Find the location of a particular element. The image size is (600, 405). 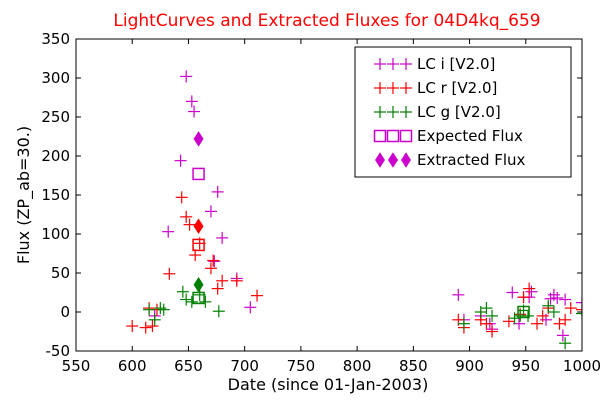

legend-entry: LC g [V2.0] is located at coordinates (437, 112).